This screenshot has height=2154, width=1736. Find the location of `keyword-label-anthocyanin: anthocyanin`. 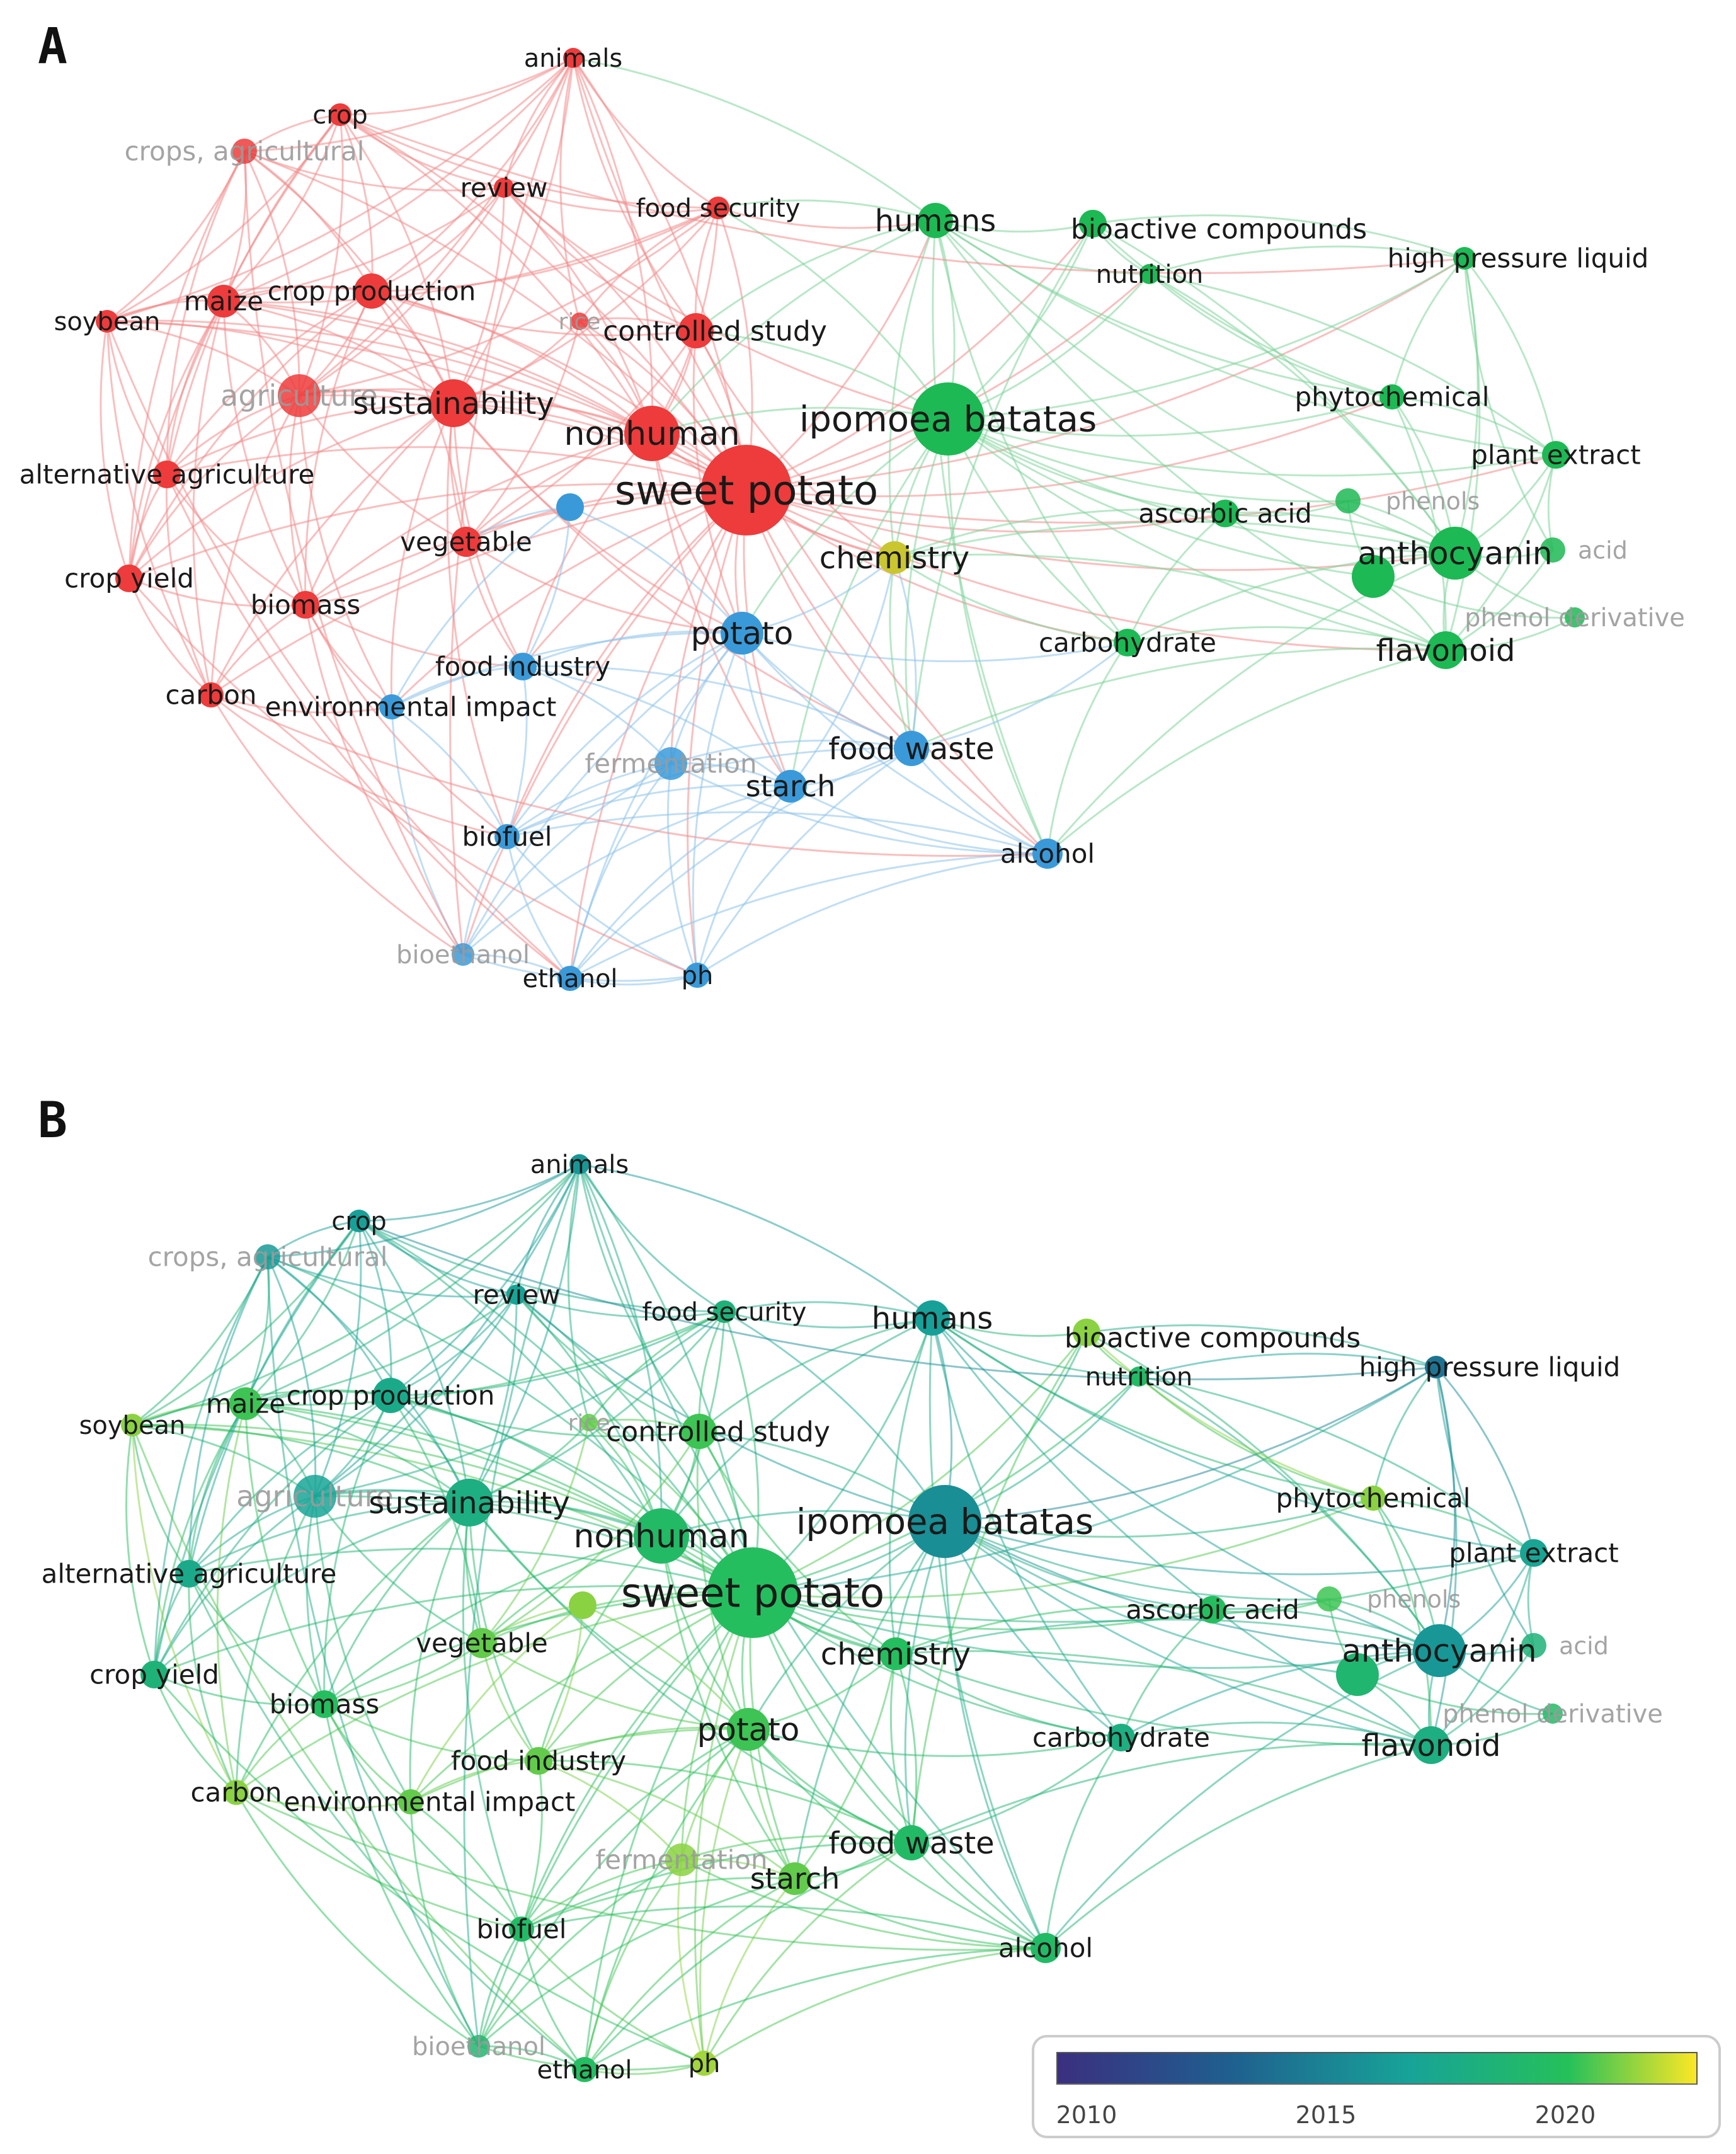

keyword-label-anthocyanin: anthocyanin is located at coordinates (1454, 554).